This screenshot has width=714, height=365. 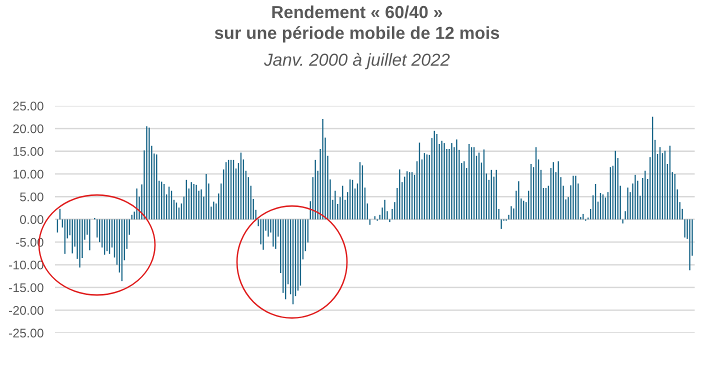 I want to click on y-tick-label: 15.00, so click(x=29, y=151).